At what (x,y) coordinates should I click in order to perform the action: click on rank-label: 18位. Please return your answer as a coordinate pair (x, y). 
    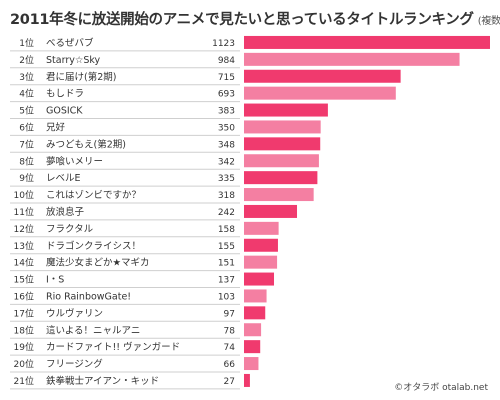
    Looking at the image, I should click on (24, 330).